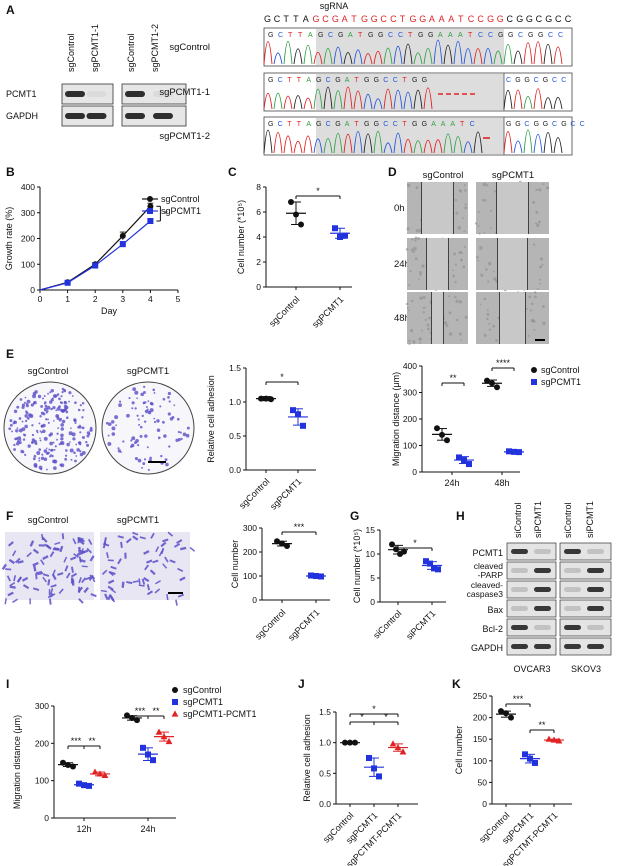 The height and width of the screenshot is (866, 617). Describe the element at coordinates (286, 19) in the screenshot. I see `reference-base: T` at that location.